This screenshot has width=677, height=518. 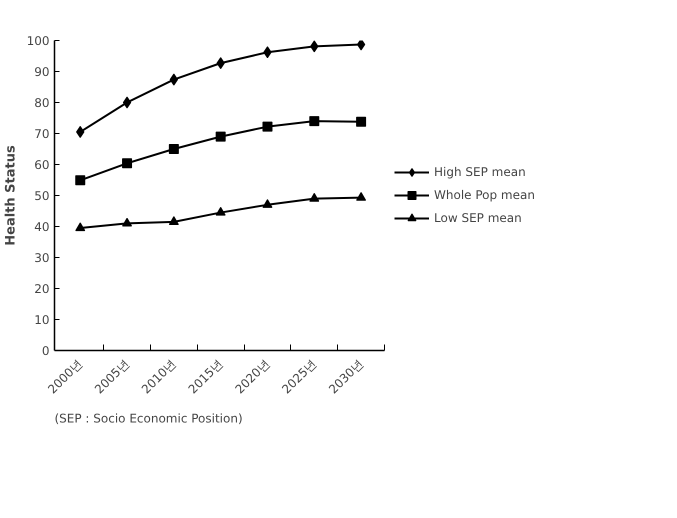 I want to click on y-tick-label: 40, so click(x=42, y=227).